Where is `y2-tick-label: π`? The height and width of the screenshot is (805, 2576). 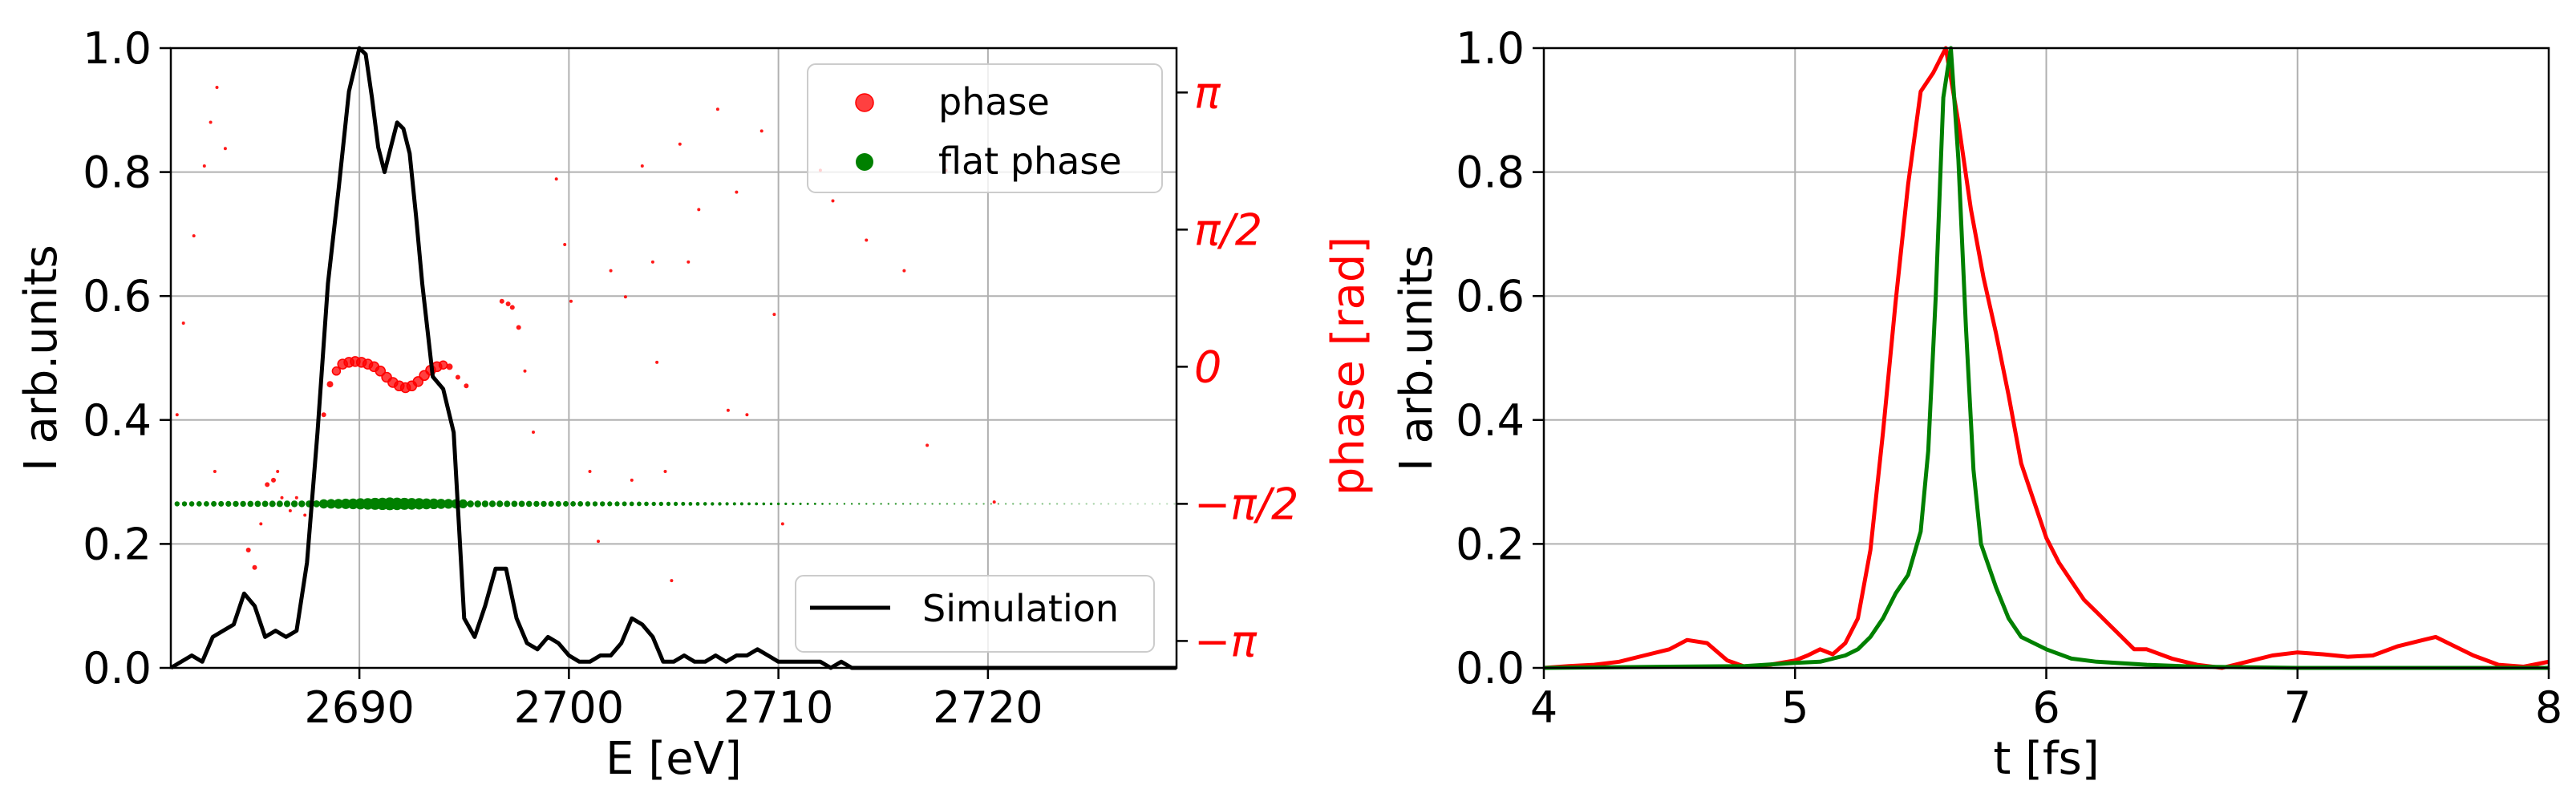 y2-tick-label: π is located at coordinates (1207, 92).